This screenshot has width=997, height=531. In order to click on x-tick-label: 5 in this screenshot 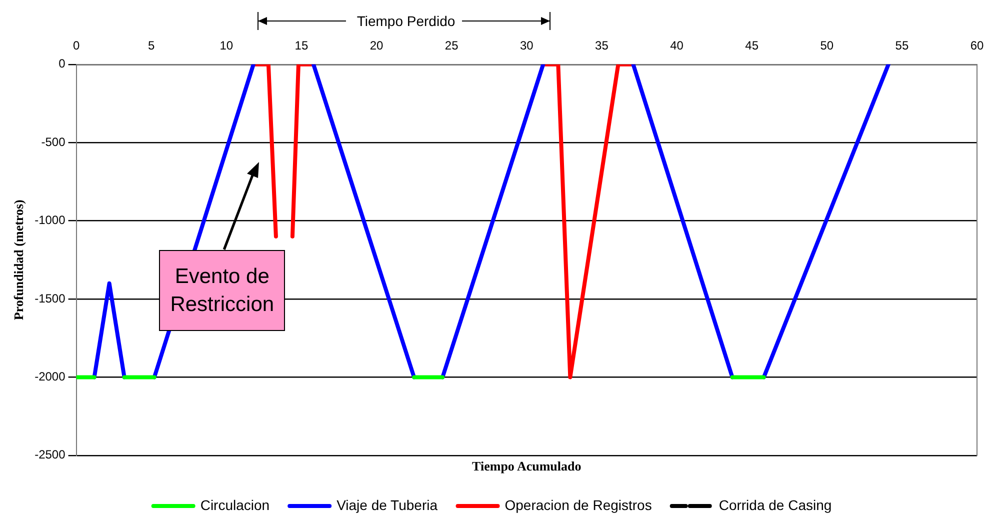, I will do `click(152, 45)`.